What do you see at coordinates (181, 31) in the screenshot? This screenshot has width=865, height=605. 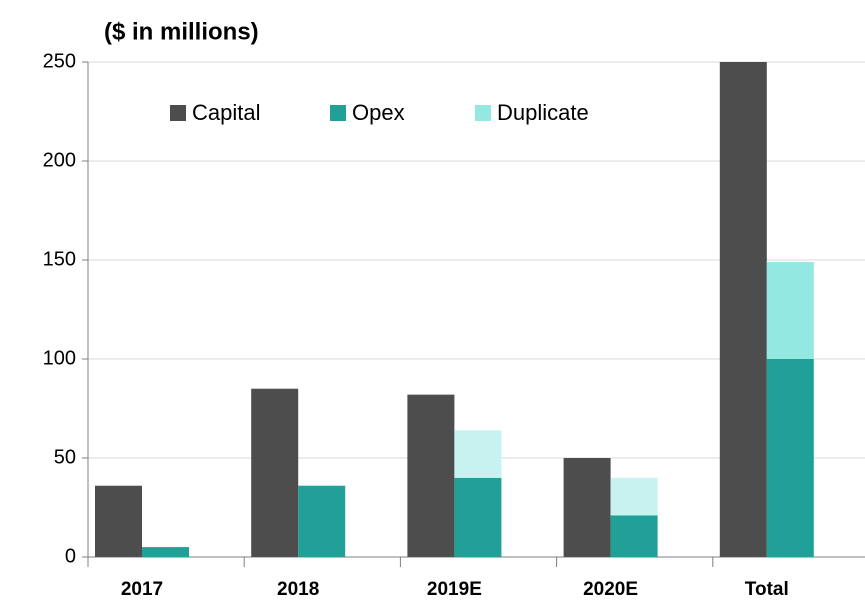 I see `chart-title: ($ in millions)` at bounding box center [181, 31].